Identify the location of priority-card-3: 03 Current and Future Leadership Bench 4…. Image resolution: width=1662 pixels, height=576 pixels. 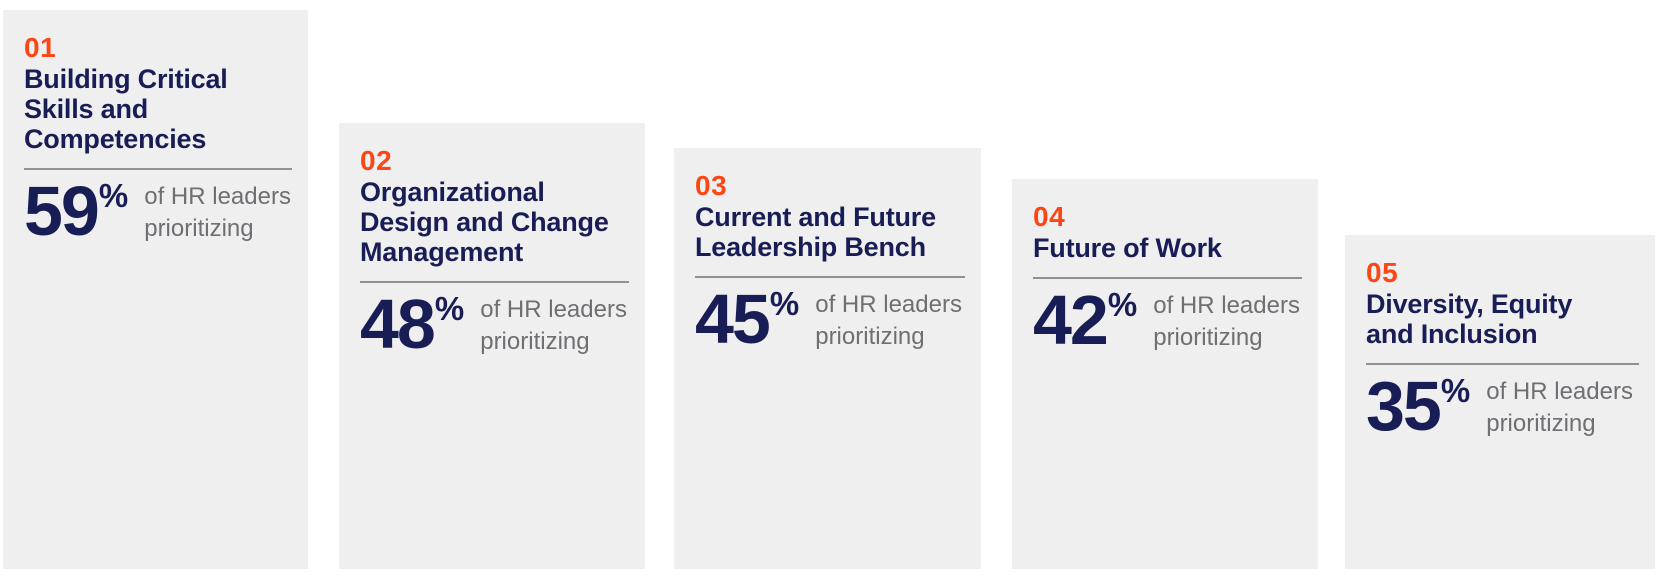
(827, 358).